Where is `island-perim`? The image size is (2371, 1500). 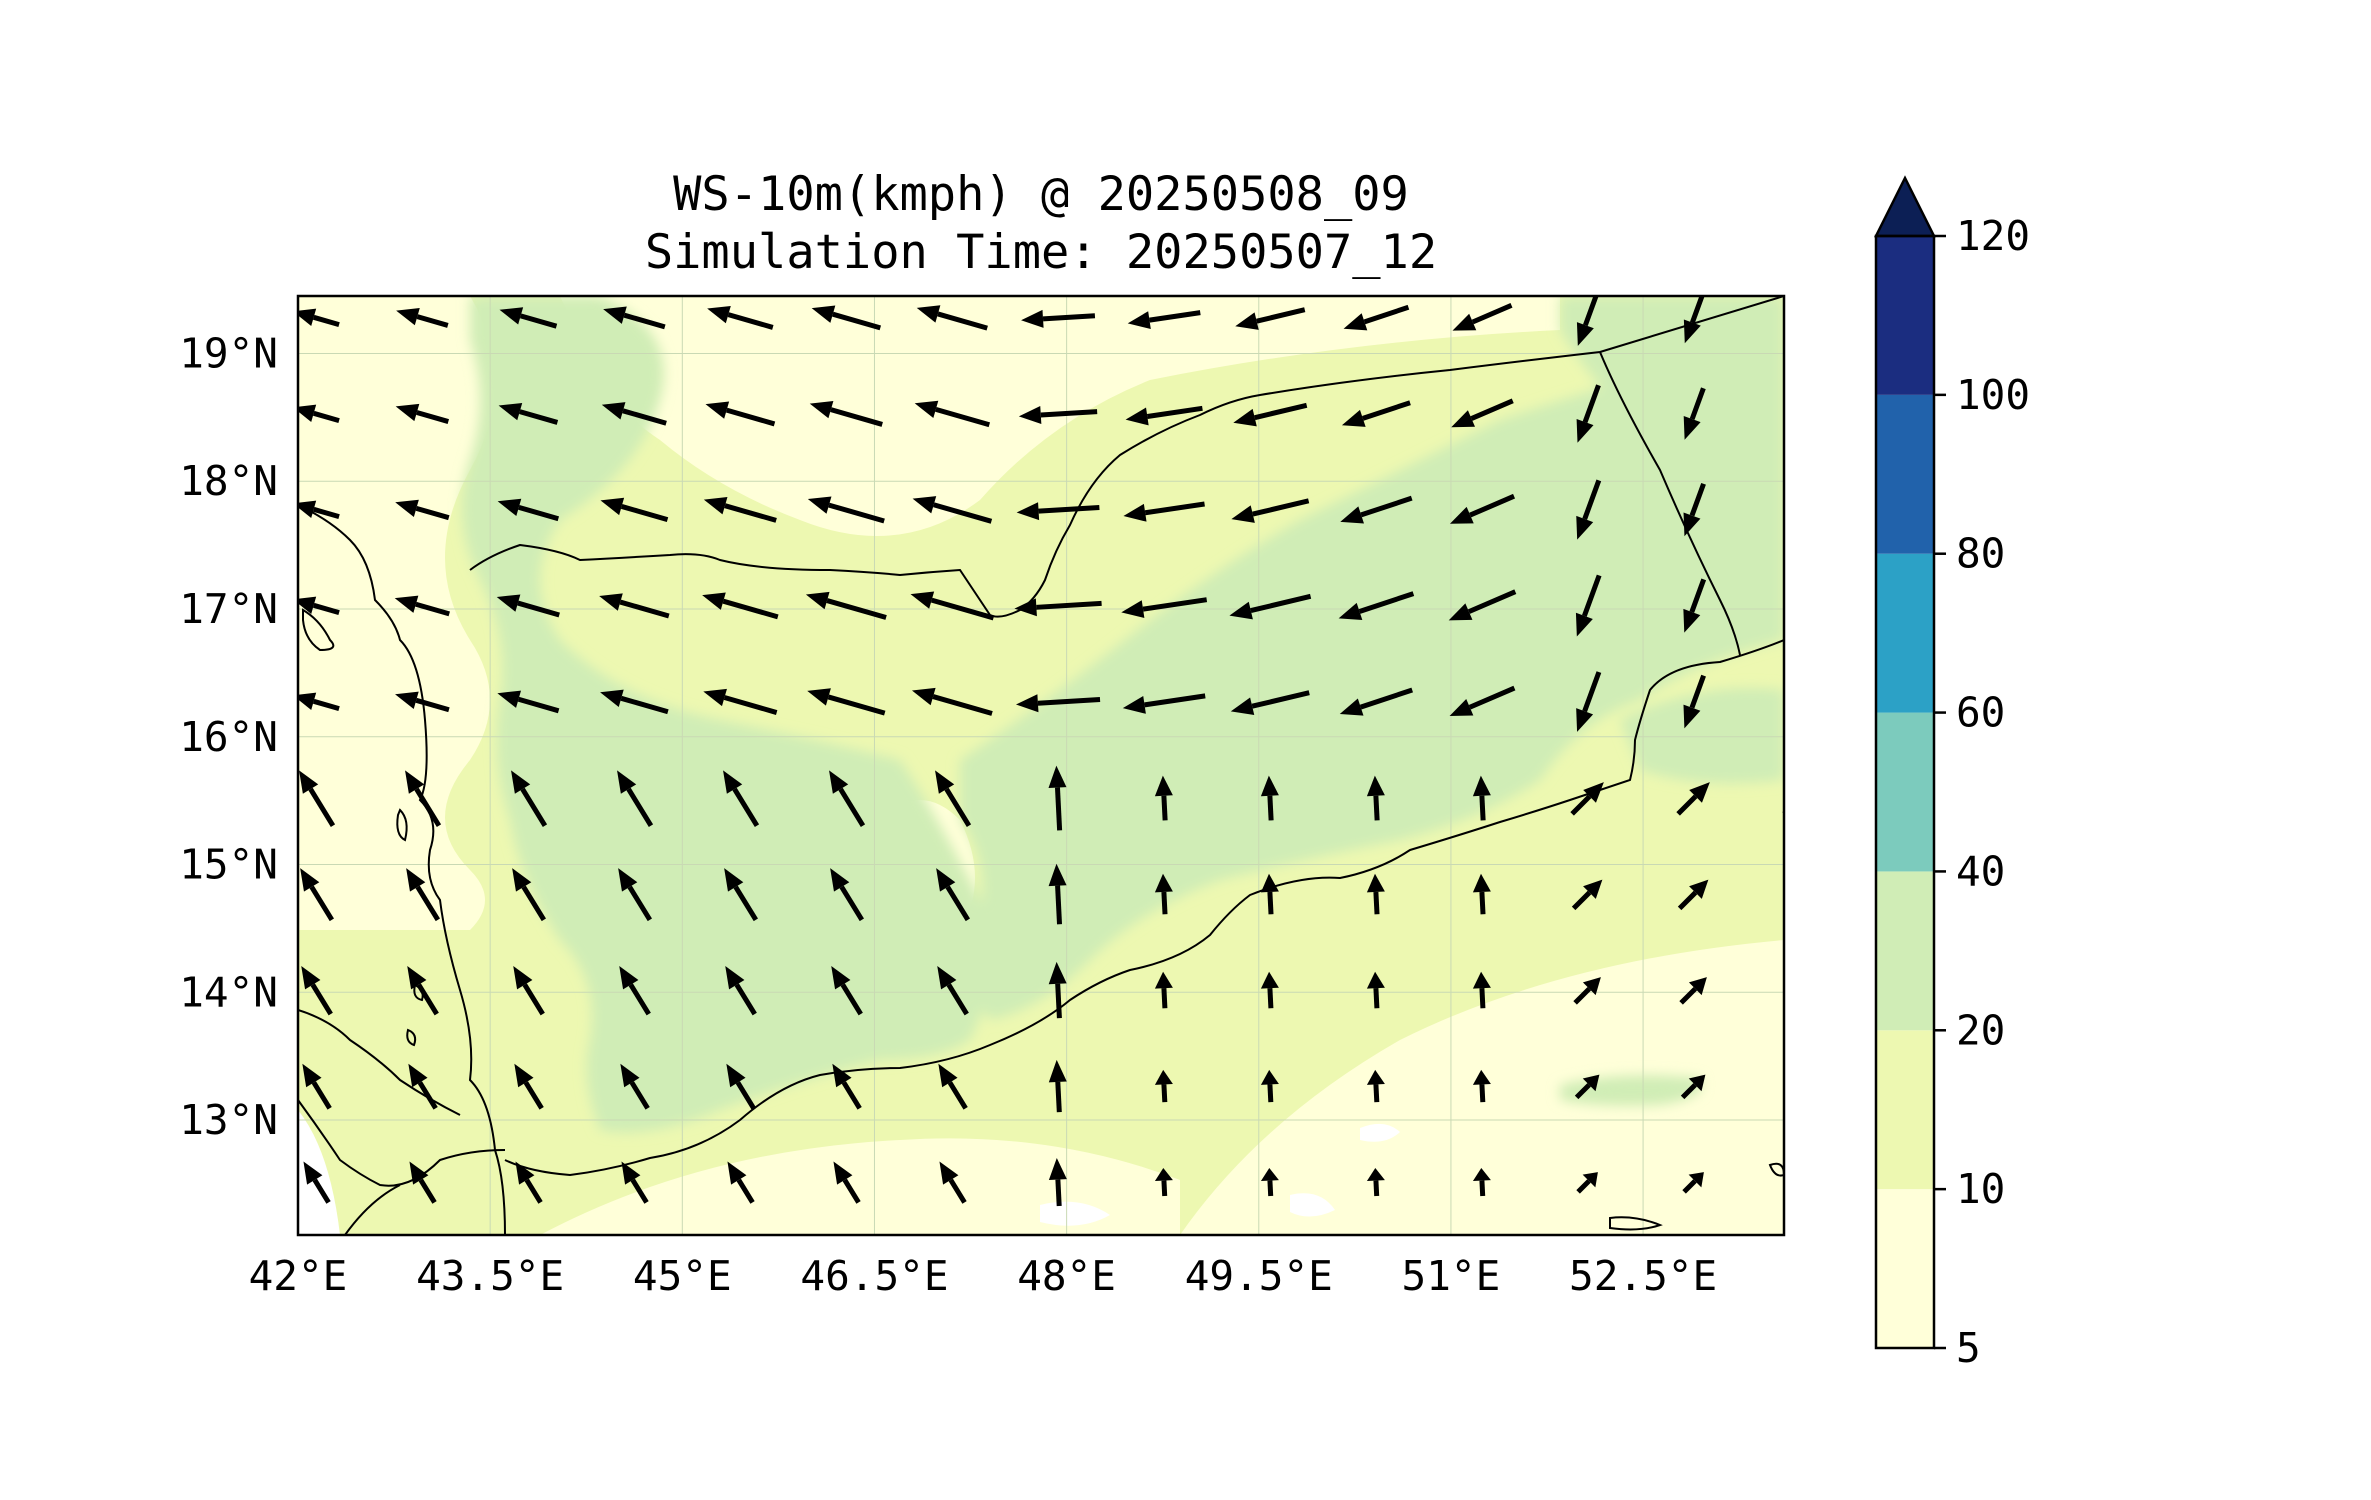 island-perim is located at coordinates (411, 1037).